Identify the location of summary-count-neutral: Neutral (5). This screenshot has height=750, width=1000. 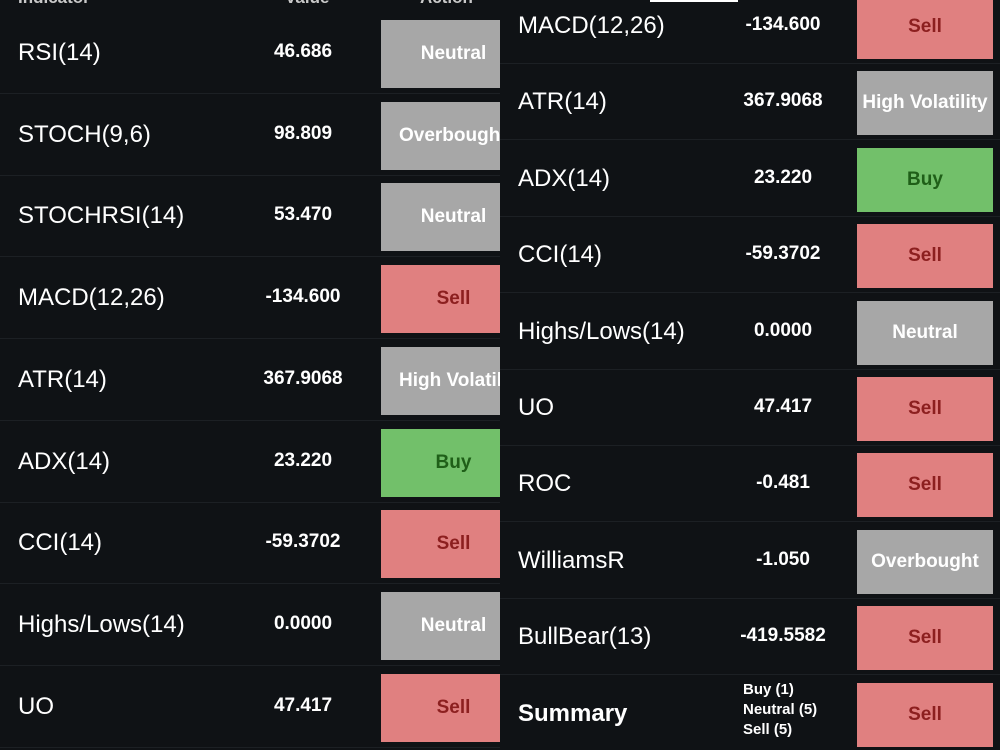
(780, 709).